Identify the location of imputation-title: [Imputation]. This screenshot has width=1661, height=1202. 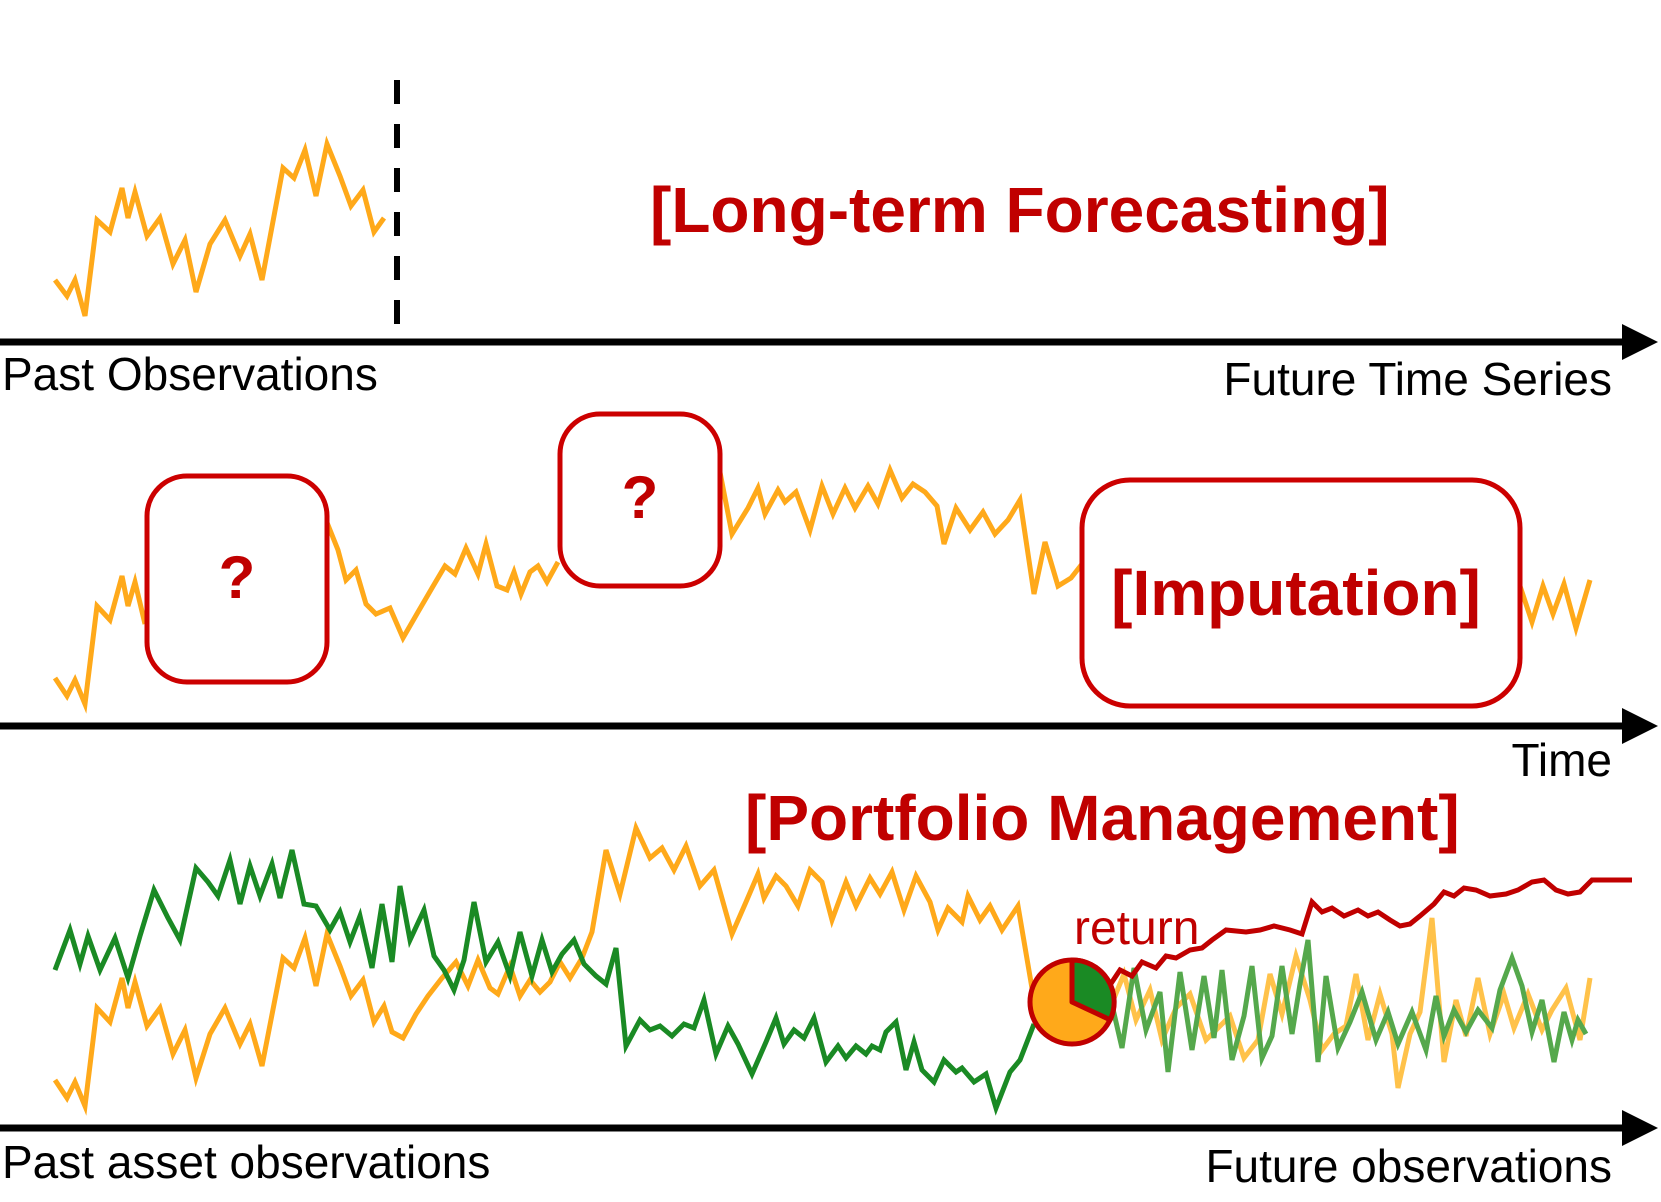
(1296, 593).